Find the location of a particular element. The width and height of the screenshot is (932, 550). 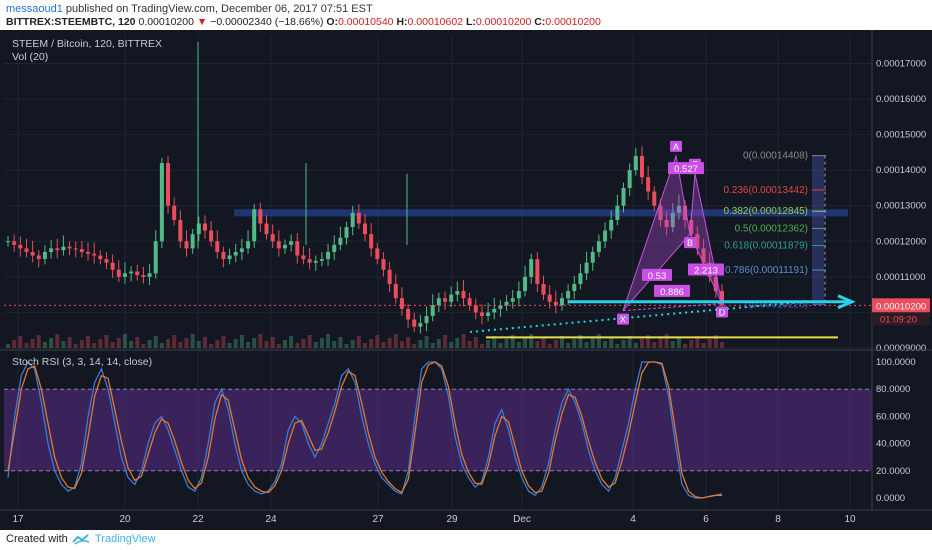

main-pane-title: STEEM / Bitcoin, 120, BITTREX is located at coordinates (87, 44).